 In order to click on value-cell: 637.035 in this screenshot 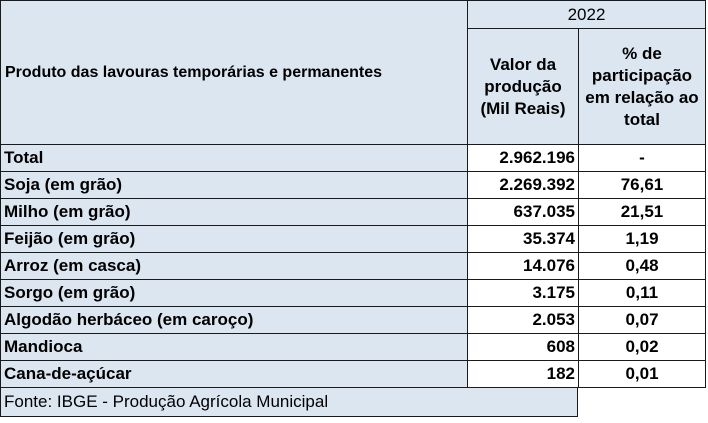, I will do `click(523, 212)`.